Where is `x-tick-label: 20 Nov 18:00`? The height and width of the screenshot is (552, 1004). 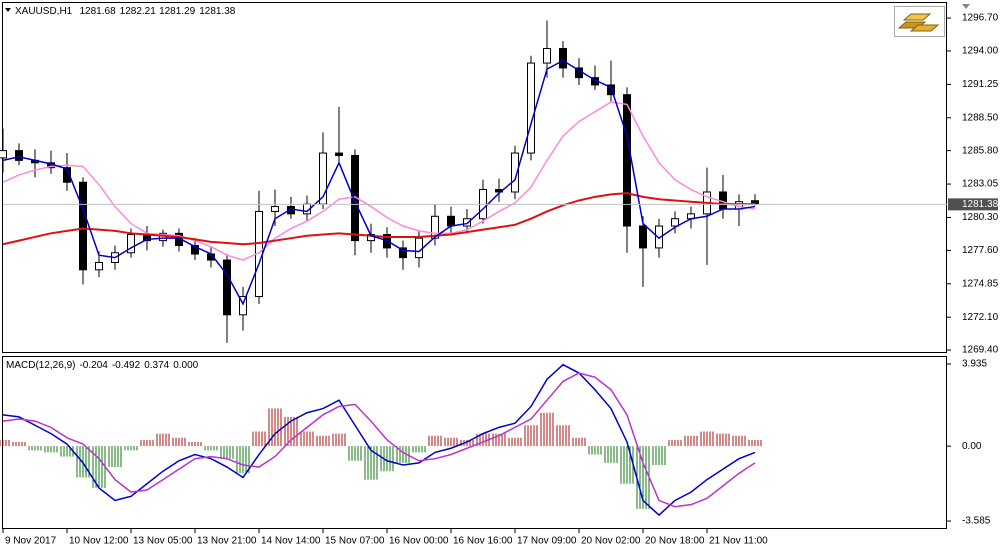
x-tick-label: 20 Nov 18:00 is located at coordinates (675, 541).